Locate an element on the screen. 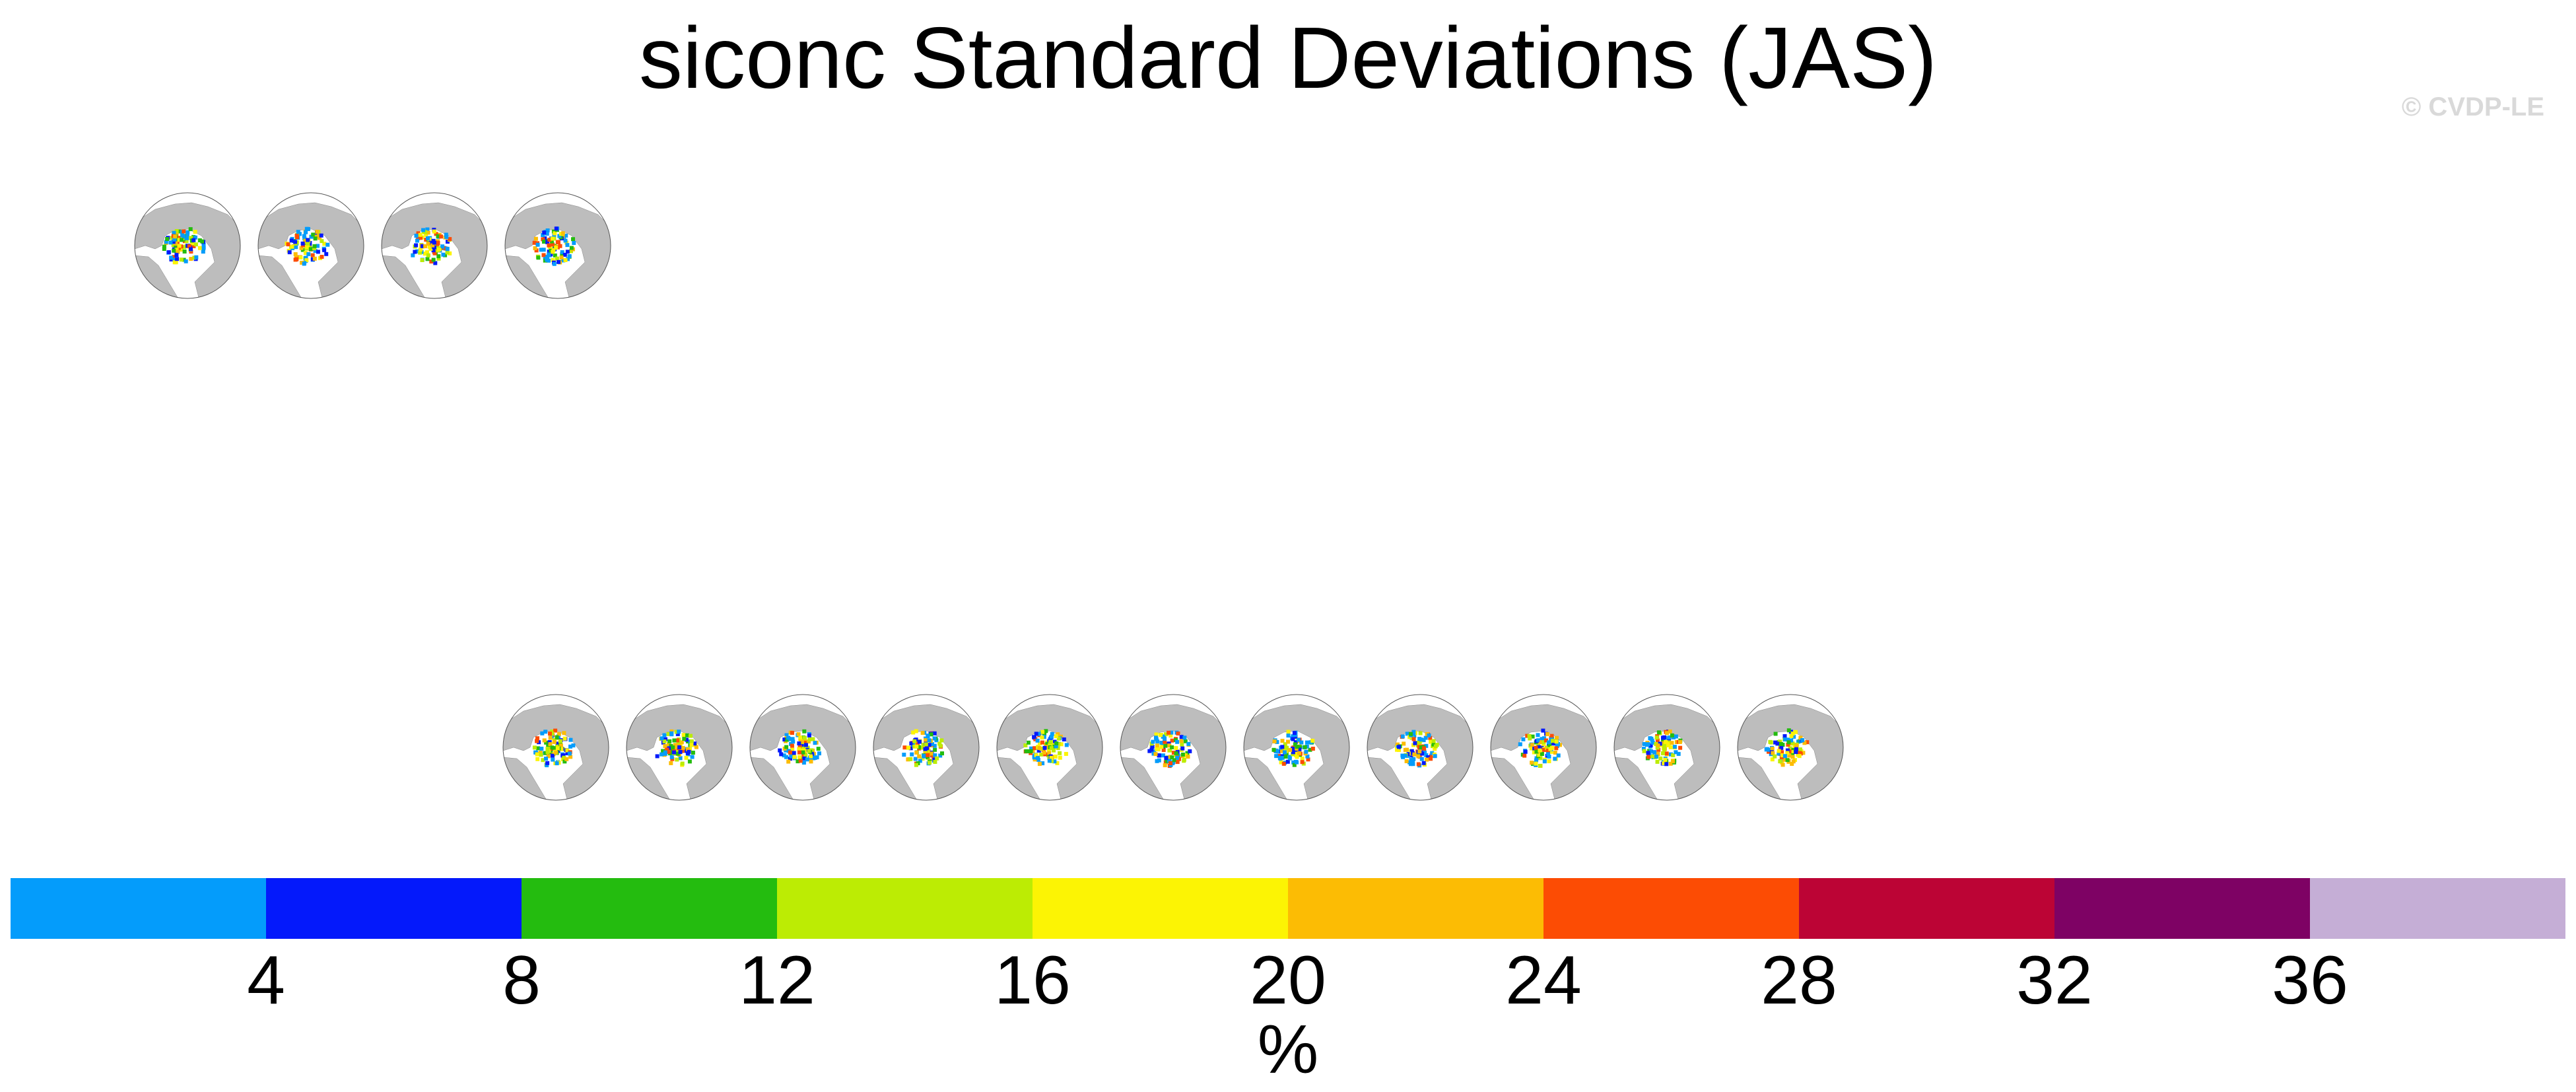 This screenshot has width=2576, height=1092. map-land is located at coordinates (556, 752).